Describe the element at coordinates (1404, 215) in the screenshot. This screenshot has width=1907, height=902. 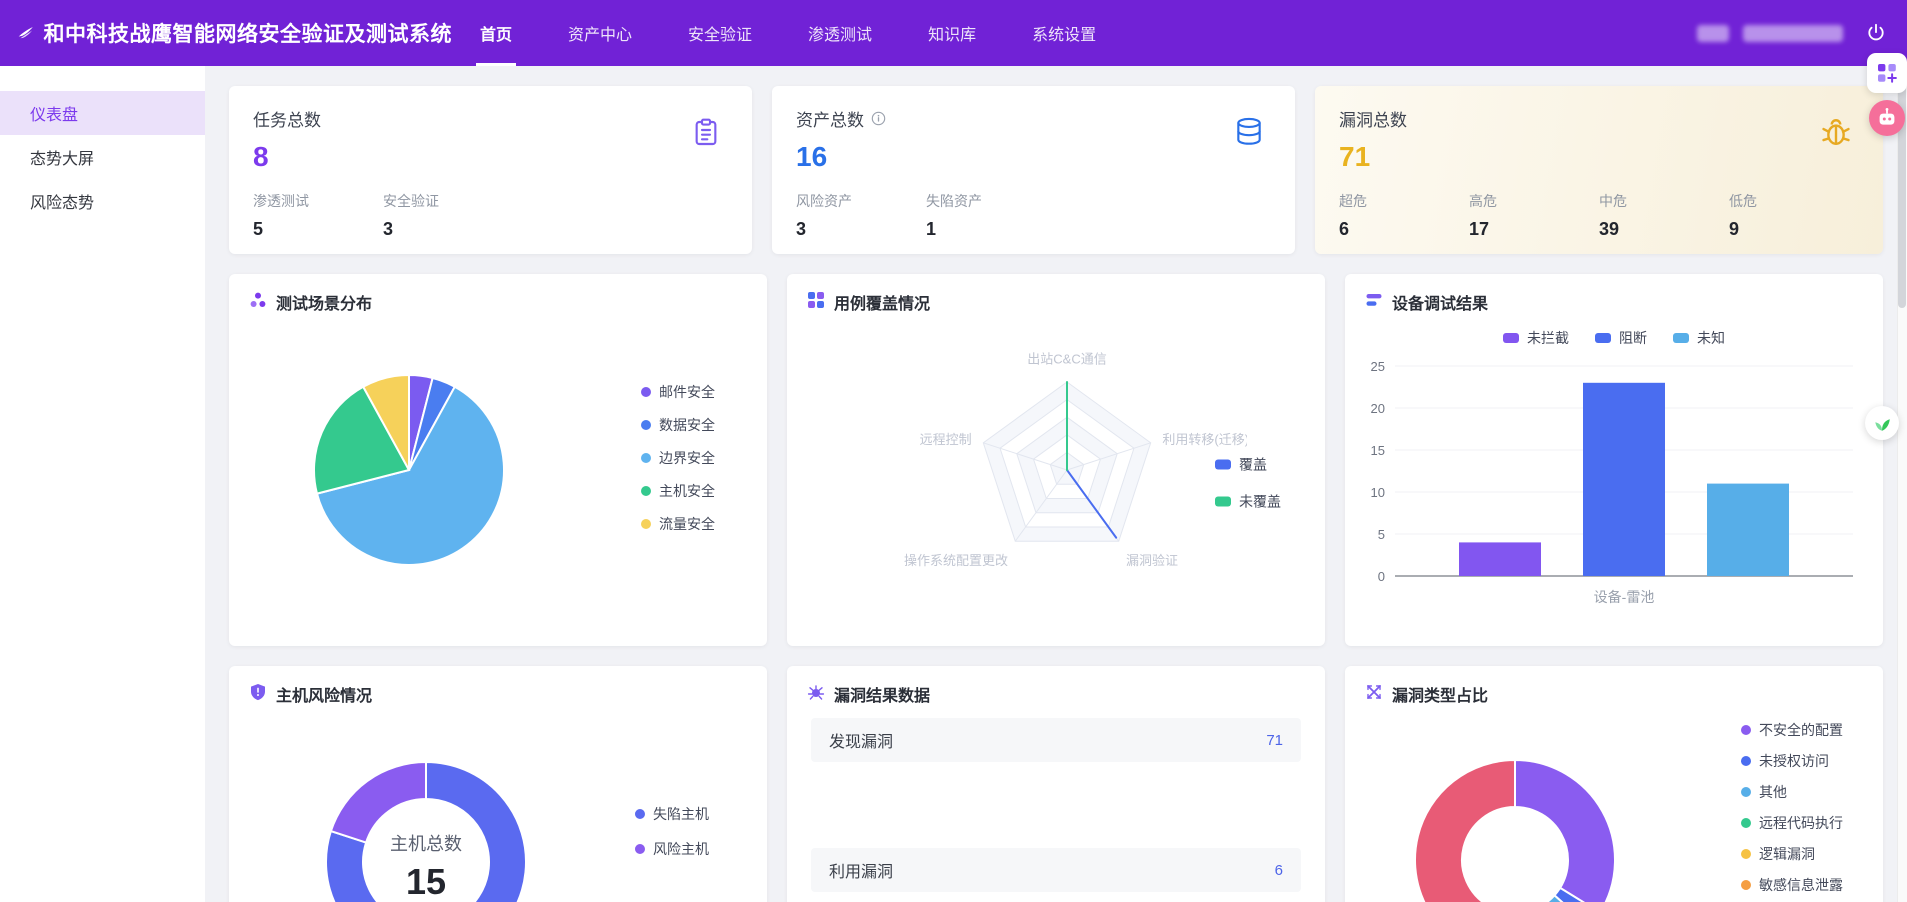
I see `stat-sub: 超危 6` at that location.